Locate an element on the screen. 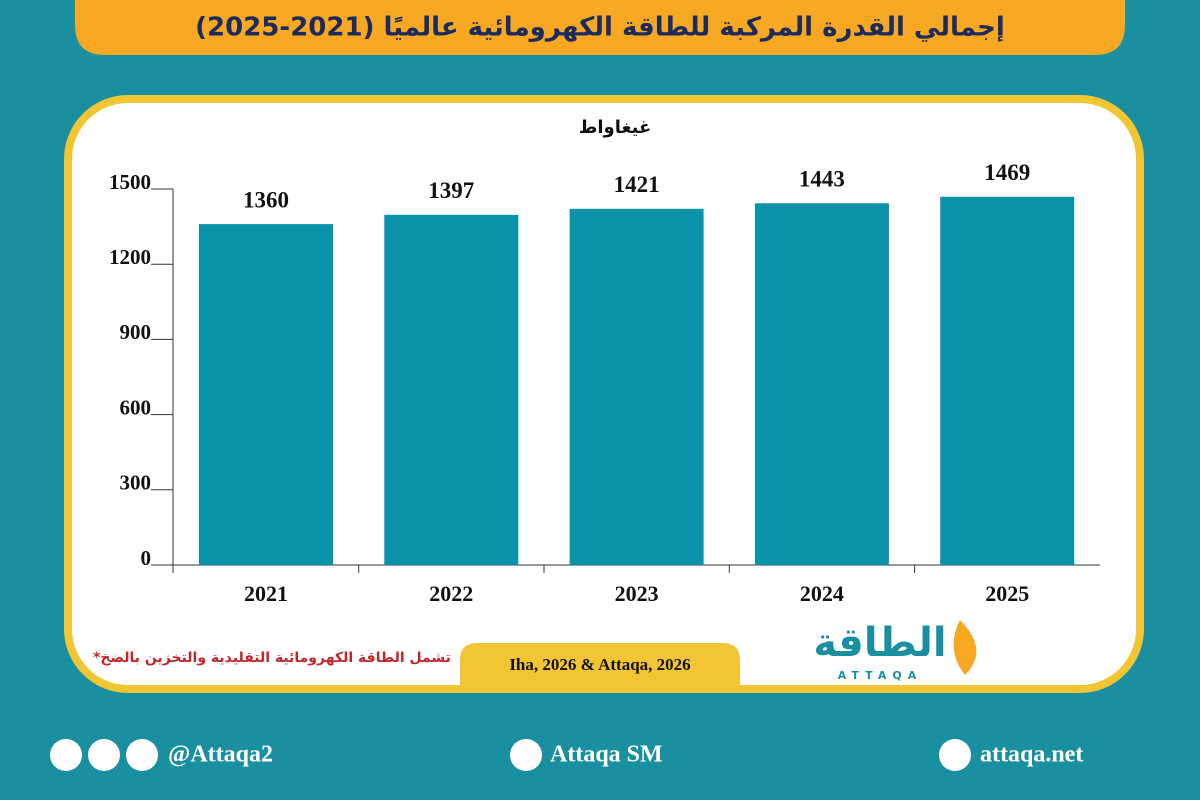 This screenshot has height=800, width=1200. footer-website: attaqa.net is located at coordinates (1031, 755).